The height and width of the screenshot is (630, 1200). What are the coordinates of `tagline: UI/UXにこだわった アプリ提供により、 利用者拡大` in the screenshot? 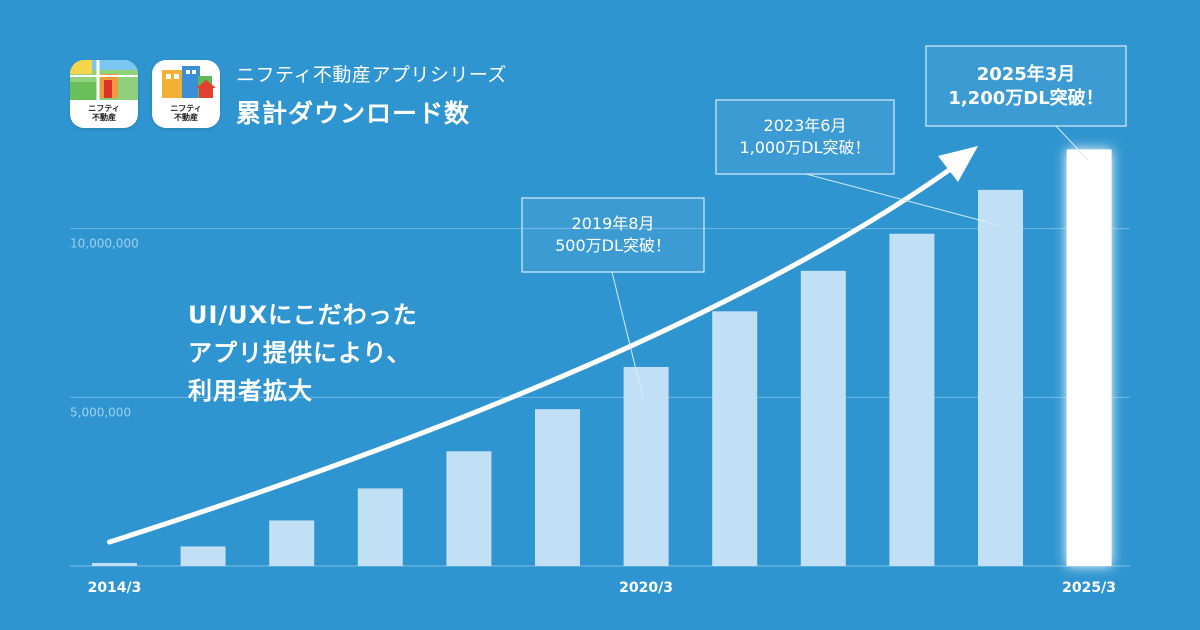 It's located at (303, 353).